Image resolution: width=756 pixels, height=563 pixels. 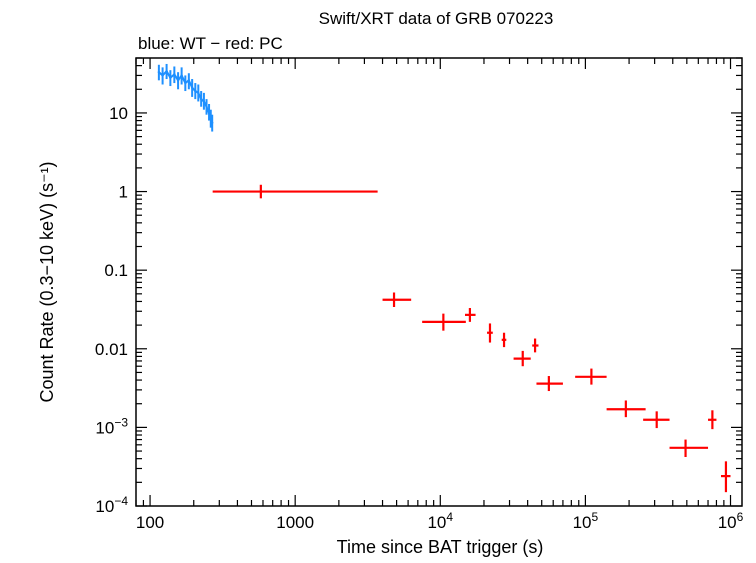 I want to click on y-tick-label: 10, so click(x=118, y=113).